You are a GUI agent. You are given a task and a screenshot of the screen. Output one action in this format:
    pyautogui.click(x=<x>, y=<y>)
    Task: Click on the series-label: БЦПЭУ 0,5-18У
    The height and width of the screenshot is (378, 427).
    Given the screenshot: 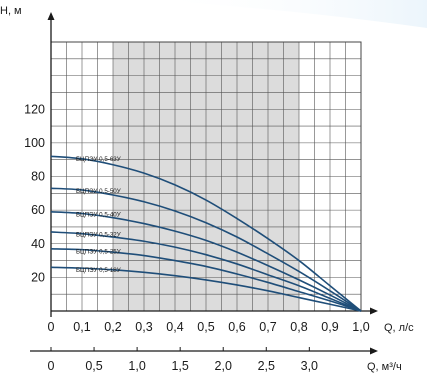 What is the action you would take?
    pyautogui.click(x=98, y=270)
    